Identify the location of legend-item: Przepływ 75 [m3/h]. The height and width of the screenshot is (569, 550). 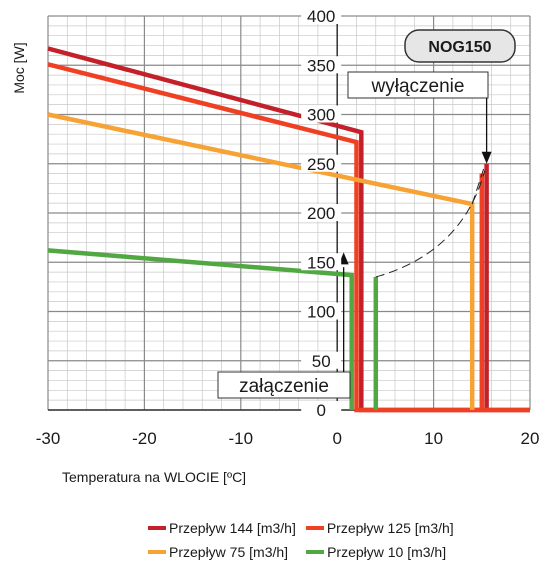
(218, 552).